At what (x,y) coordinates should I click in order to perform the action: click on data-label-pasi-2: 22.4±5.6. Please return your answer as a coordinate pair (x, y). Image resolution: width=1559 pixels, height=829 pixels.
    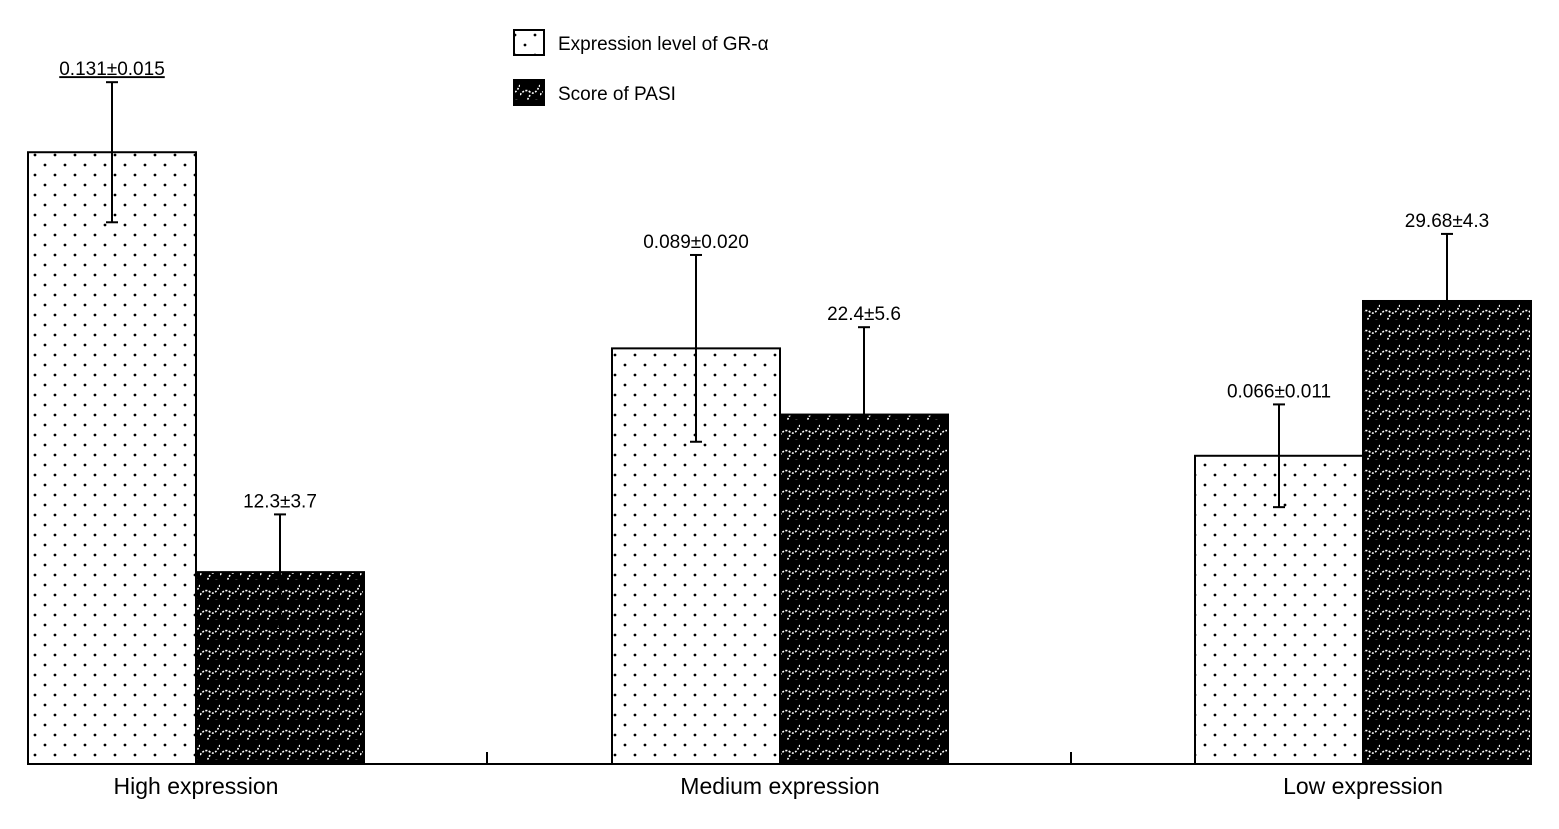
    Looking at the image, I should click on (864, 314).